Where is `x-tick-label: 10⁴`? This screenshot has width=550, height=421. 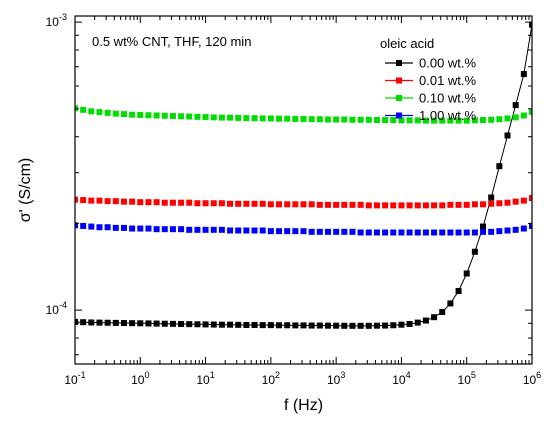 x-tick-label: 10⁴ is located at coordinates (401, 378).